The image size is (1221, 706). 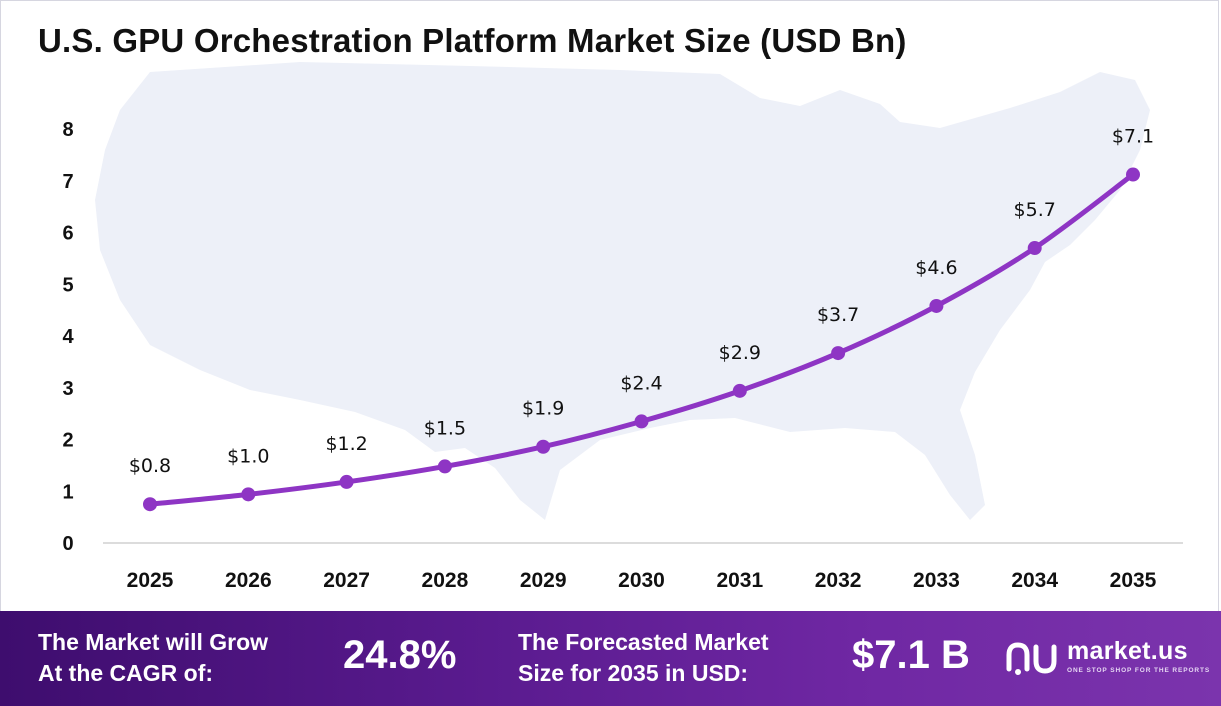 What do you see at coordinates (633, 673) in the screenshot?
I see `forecast-label-line2: Size for 2035 in USD:` at bounding box center [633, 673].